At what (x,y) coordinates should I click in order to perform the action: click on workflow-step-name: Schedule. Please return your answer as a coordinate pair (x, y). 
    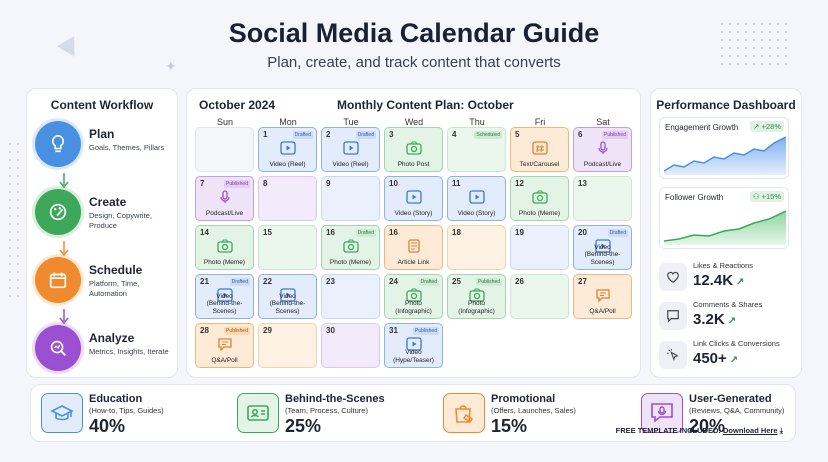
    Looking at the image, I should click on (116, 270).